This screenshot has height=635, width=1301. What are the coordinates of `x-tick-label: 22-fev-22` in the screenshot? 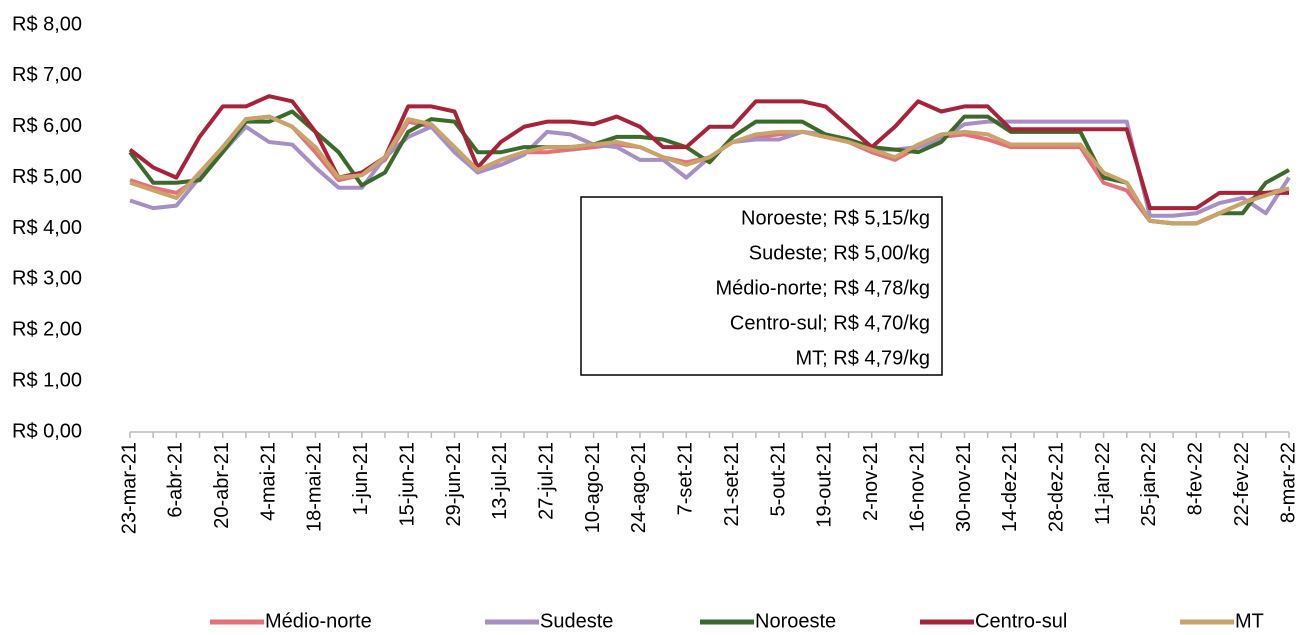 It's located at (1242, 484).